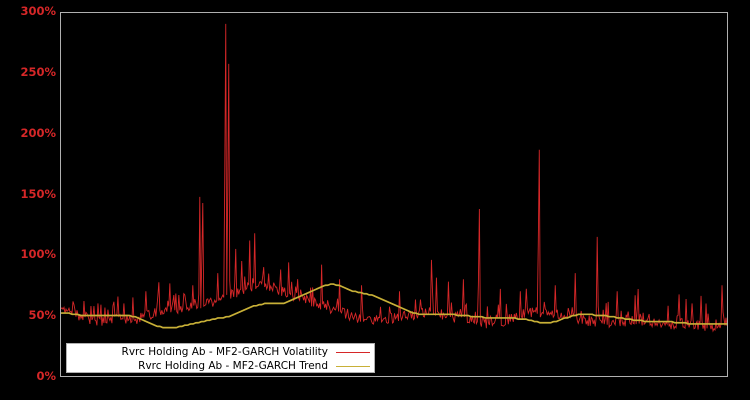  I want to click on y-axis-tick-labels: 0% 50% 100% 150% 200% 250% 300%, so click(28, 200).